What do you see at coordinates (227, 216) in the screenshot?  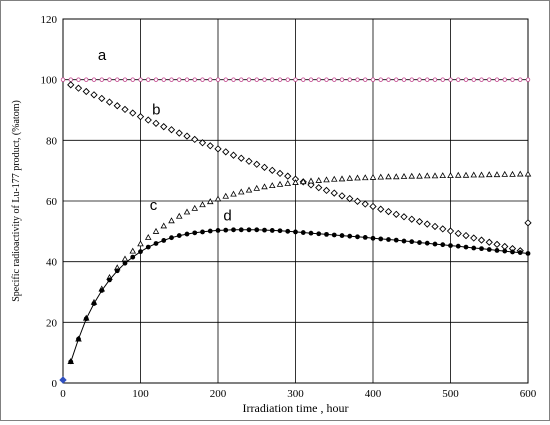 I see `curve-label-d: d` at bounding box center [227, 216].